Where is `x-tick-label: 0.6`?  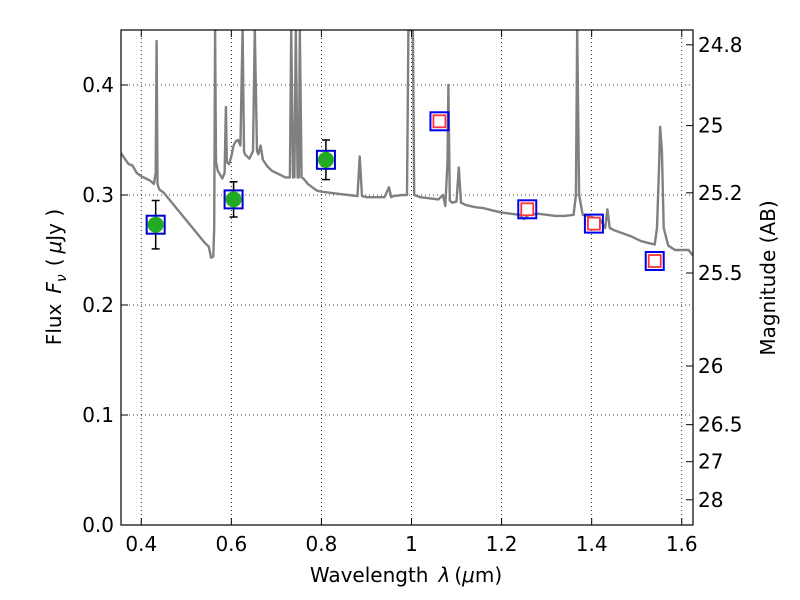 x-tick-label: 0.6 is located at coordinates (231, 544).